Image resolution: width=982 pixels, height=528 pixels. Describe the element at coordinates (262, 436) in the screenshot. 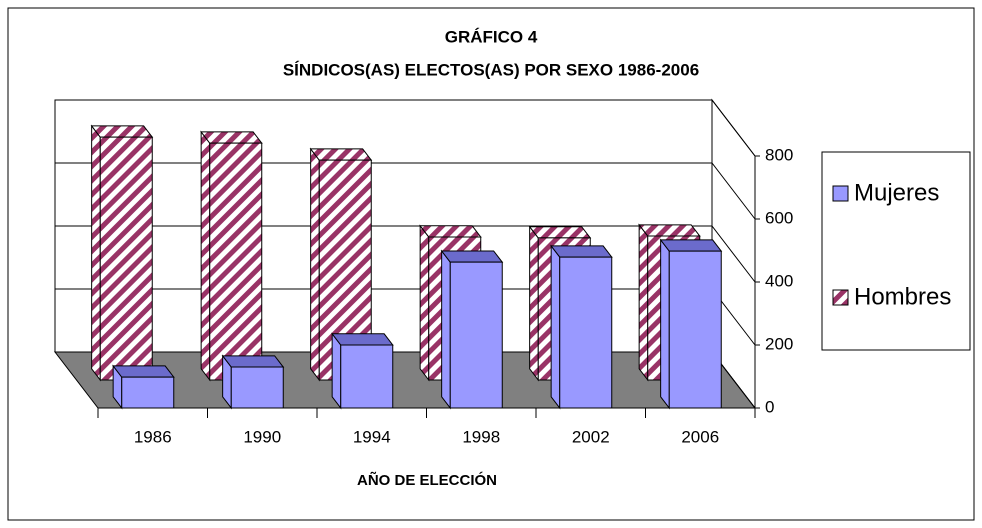

I see `x-tick-label: 1990` at that location.